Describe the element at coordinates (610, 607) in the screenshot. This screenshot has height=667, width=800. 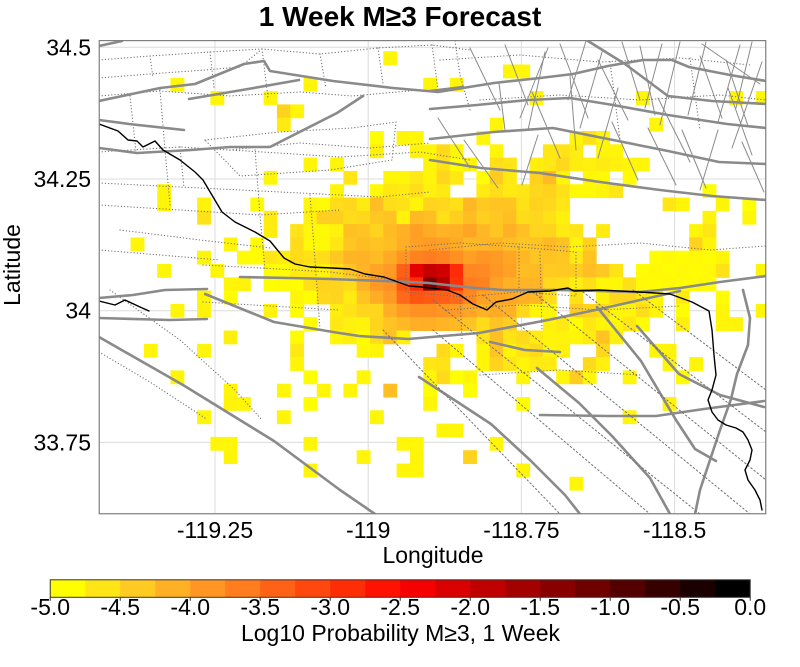
I see `svg-text: -1.0` at that location.